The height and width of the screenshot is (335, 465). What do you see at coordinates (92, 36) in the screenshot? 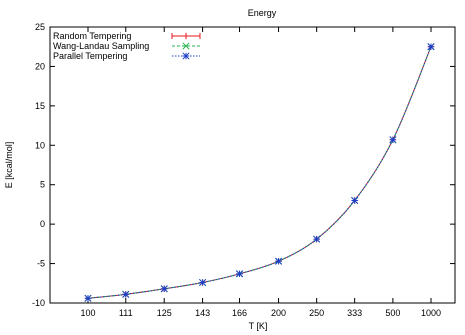
I see `legend-label: Random Tempering` at bounding box center [92, 36].